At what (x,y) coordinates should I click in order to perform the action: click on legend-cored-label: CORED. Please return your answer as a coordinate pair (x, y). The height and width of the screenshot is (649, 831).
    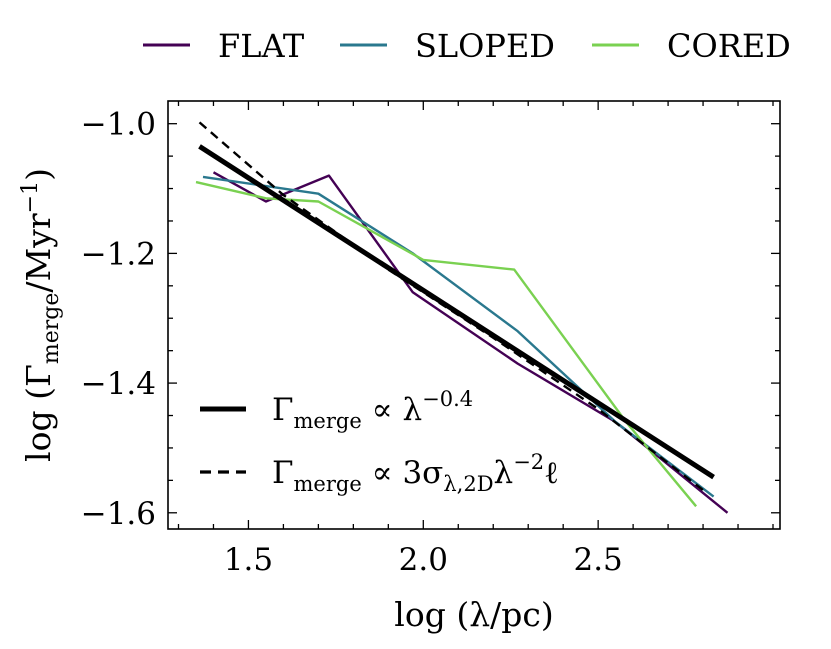
    Looking at the image, I should click on (729, 46).